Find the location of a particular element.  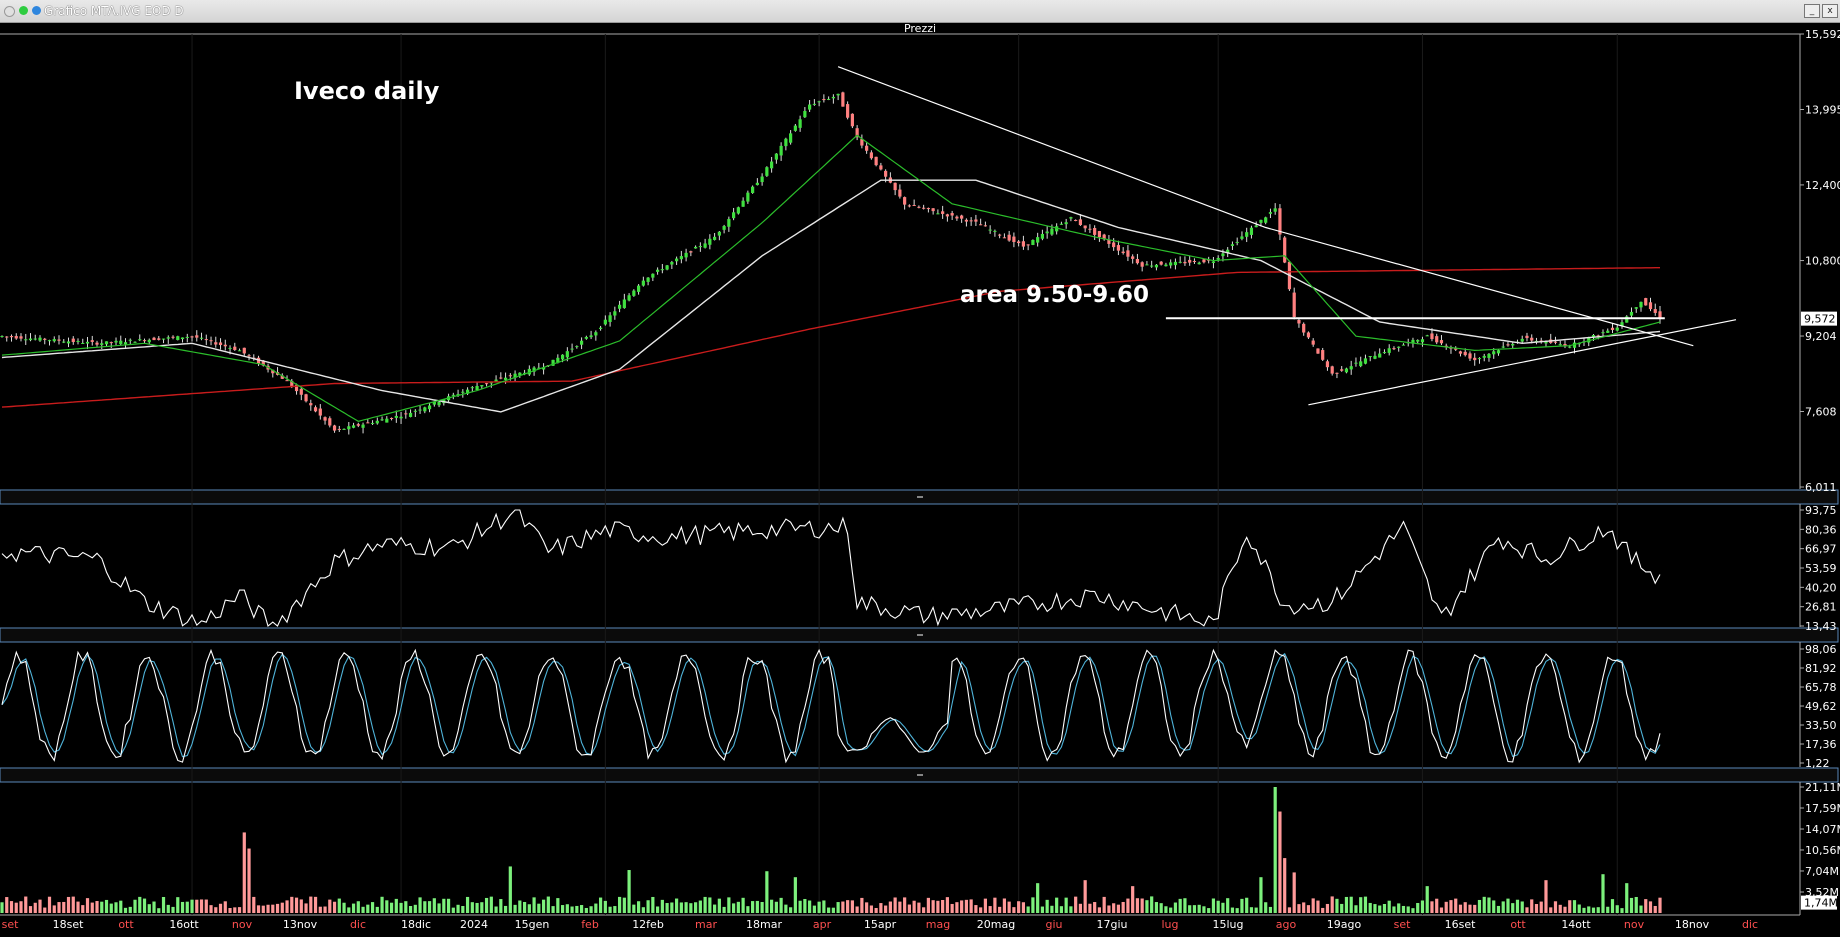

menu-icon is located at coordinates (9, 11).